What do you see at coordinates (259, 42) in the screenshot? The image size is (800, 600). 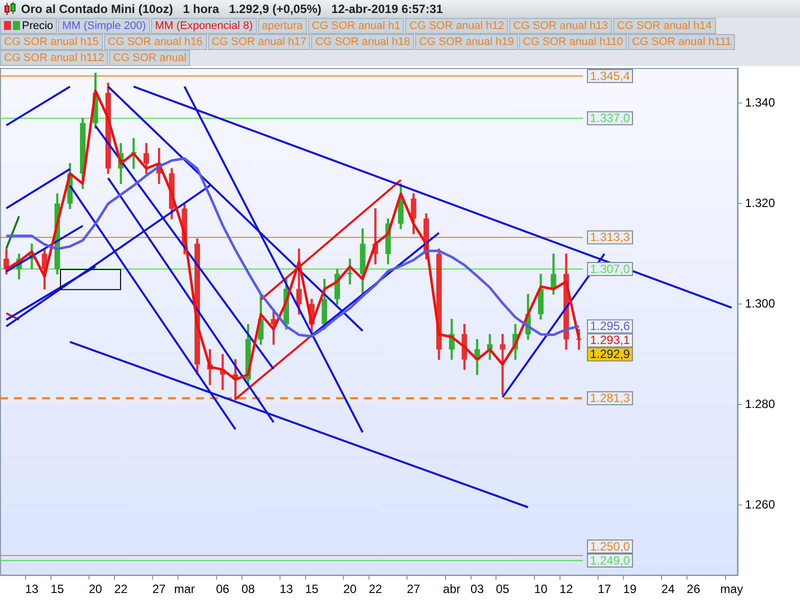 I see `text: CG SOR anual h17` at bounding box center [259, 42].